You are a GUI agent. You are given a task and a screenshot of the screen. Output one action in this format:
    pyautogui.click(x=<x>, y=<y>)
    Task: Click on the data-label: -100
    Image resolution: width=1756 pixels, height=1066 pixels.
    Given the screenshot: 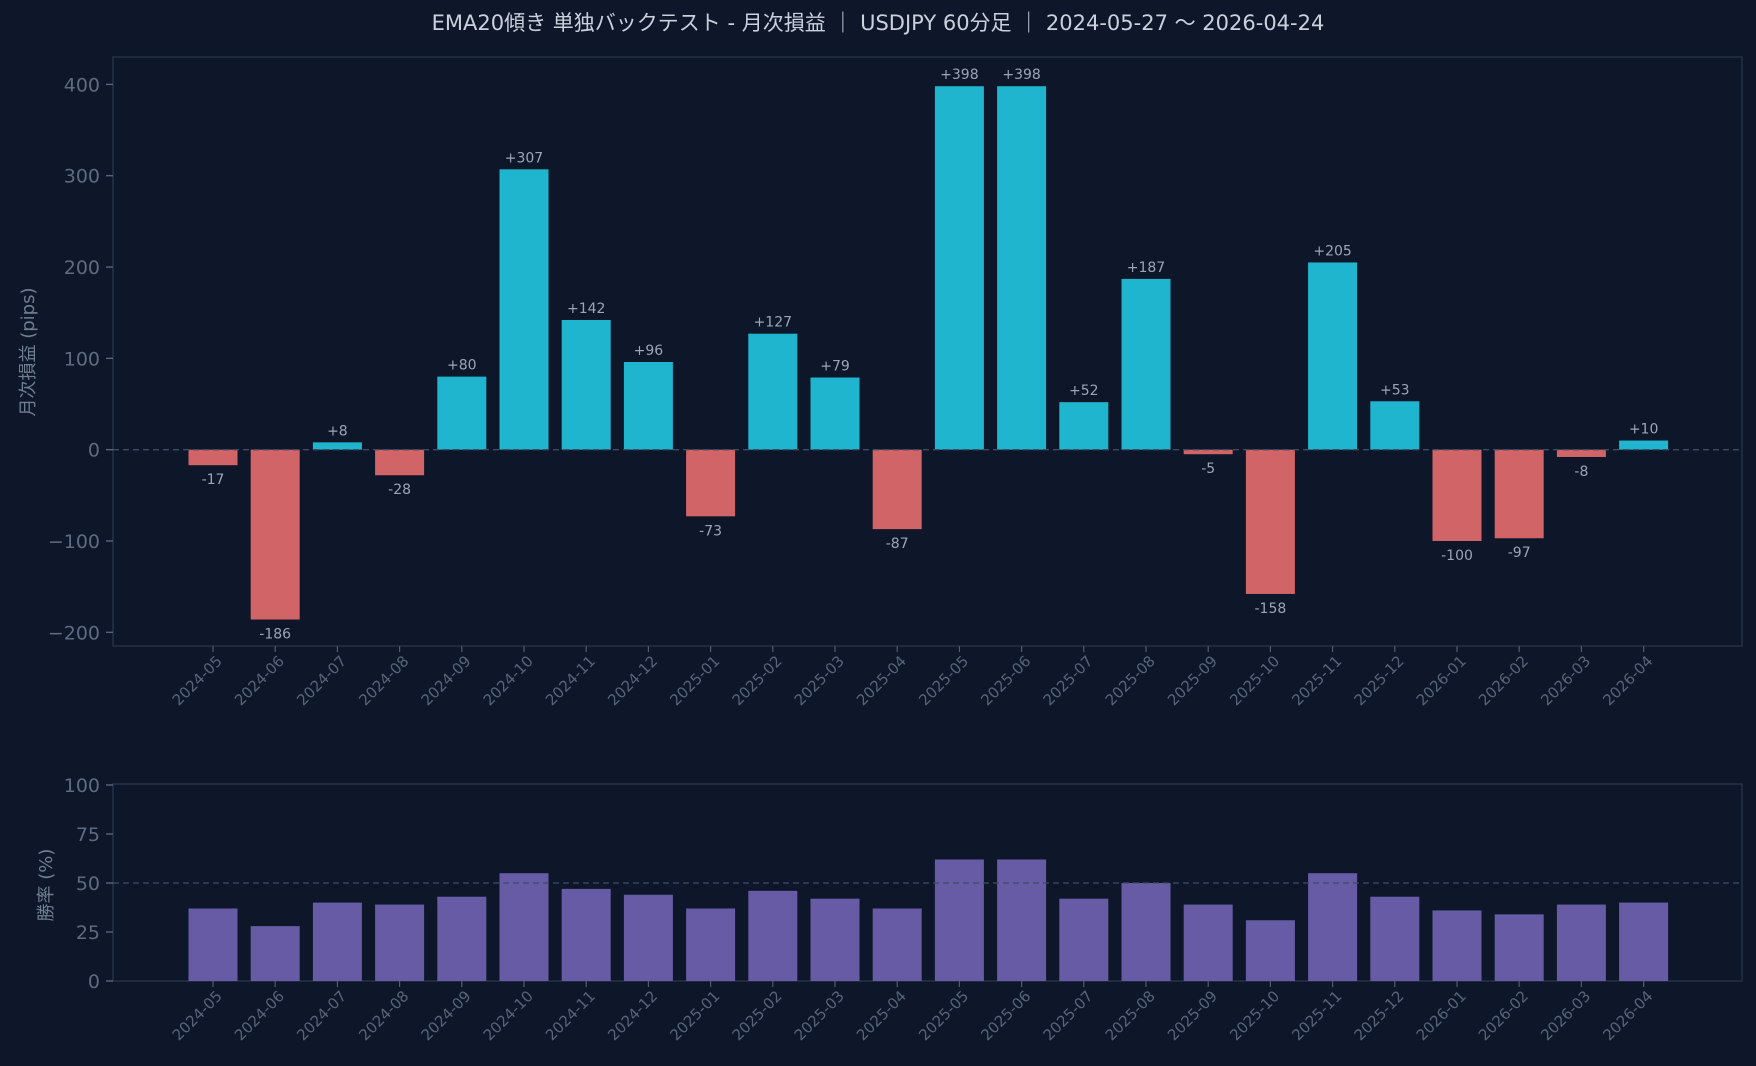 What is the action you would take?
    pyautogui.click(x=1457, y=556)
    